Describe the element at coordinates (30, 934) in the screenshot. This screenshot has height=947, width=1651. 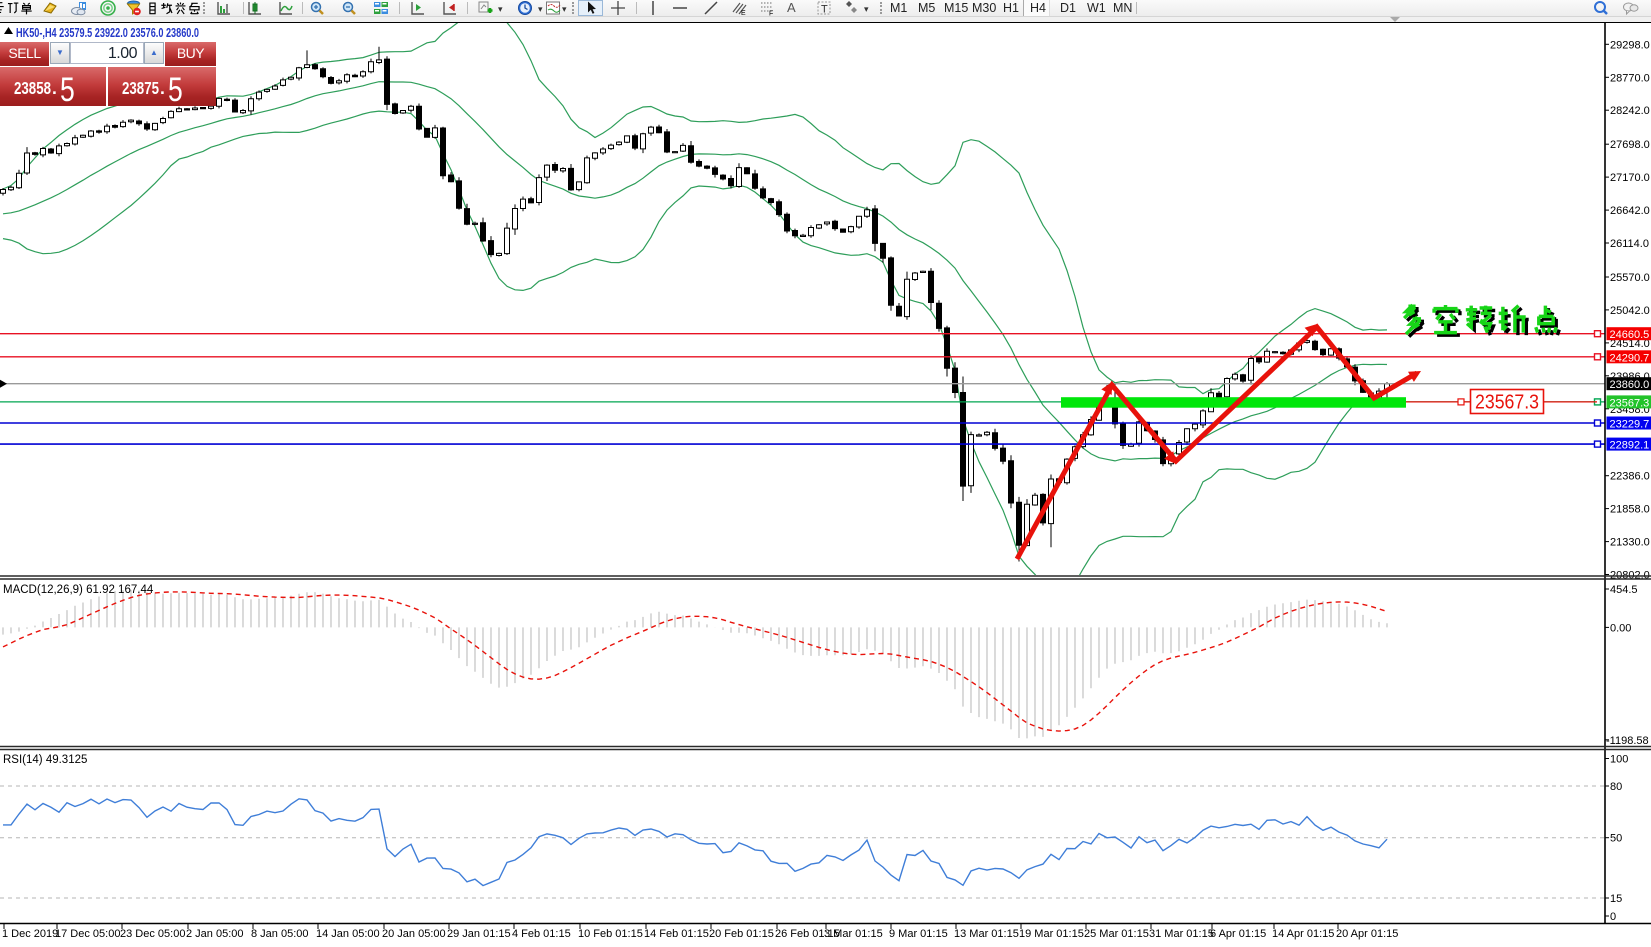
I see `svg-text: 1 Dec 2019` at that location.